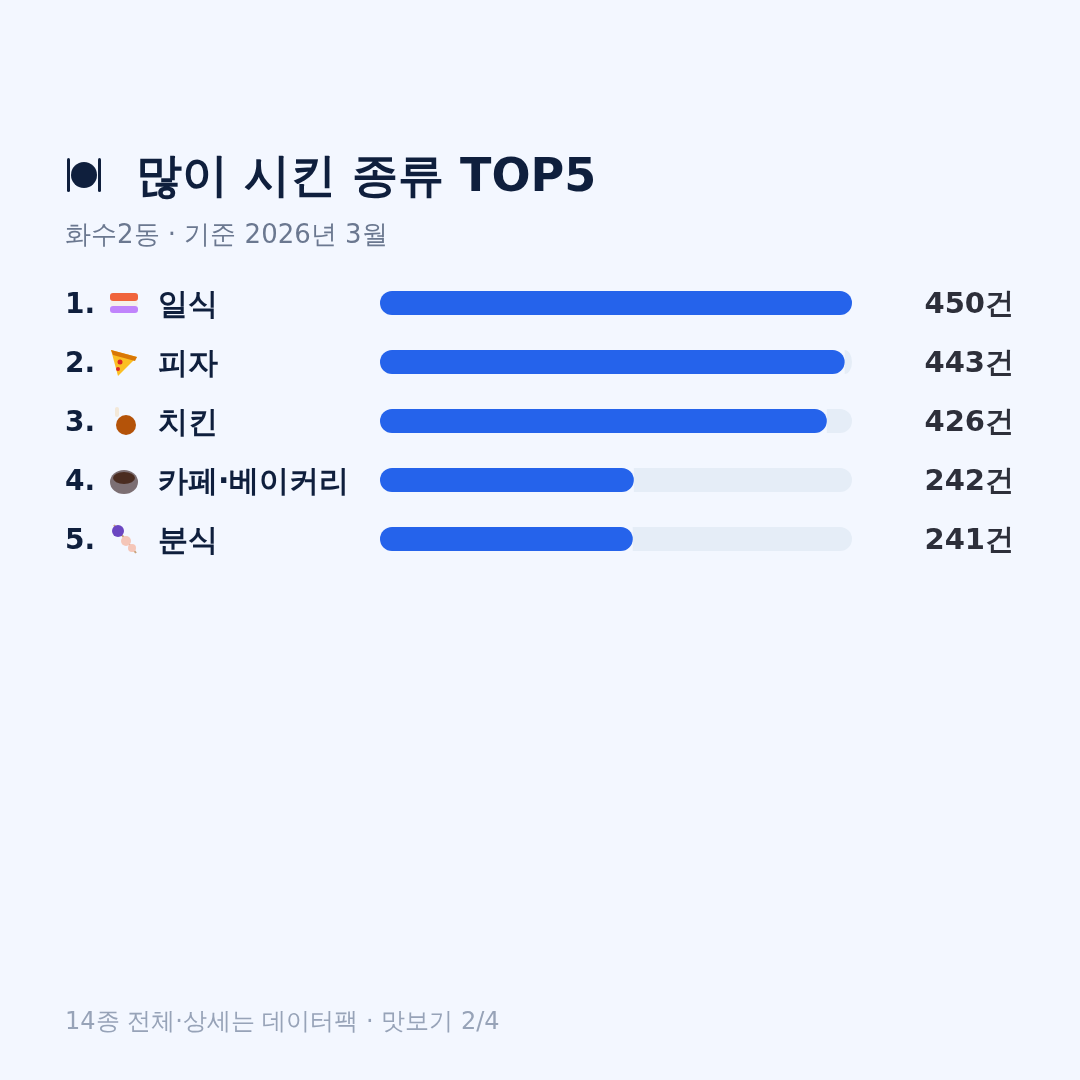  Describe the element at coordinates (969, 362) in the screenshot. I see `data-label: 443건` at that location.